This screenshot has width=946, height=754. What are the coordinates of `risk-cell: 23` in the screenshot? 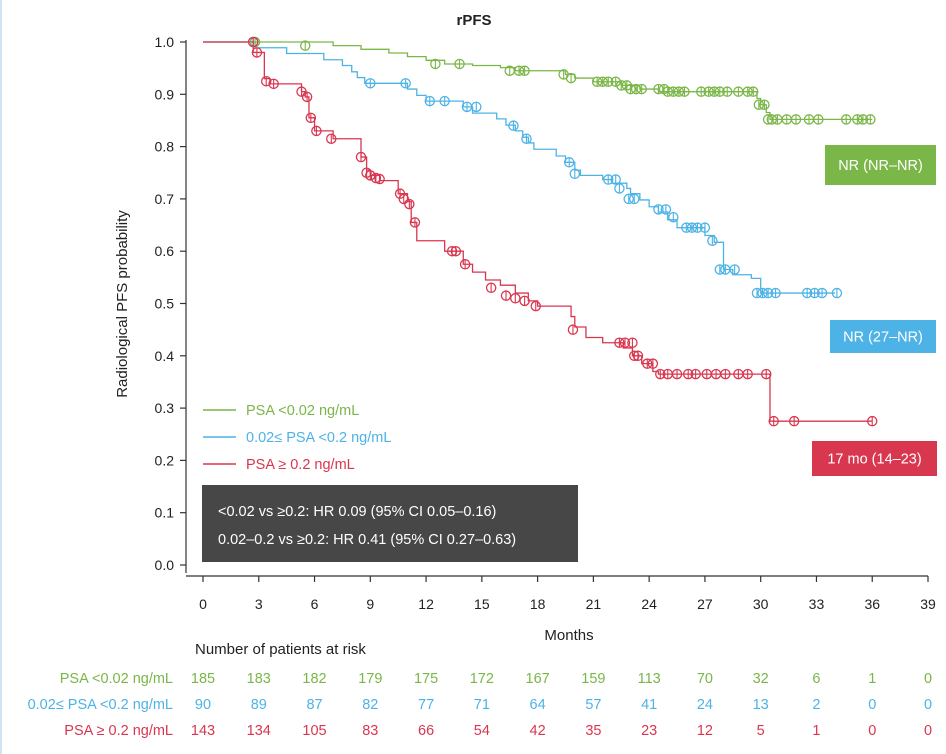 It's located at (649, 731).